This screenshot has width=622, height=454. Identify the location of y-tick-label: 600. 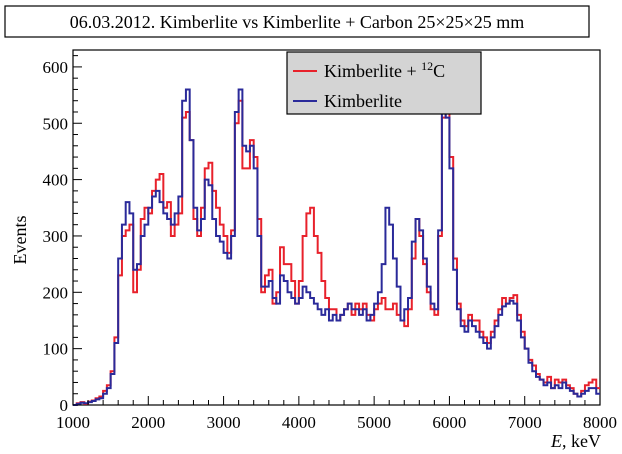
(56, 67).